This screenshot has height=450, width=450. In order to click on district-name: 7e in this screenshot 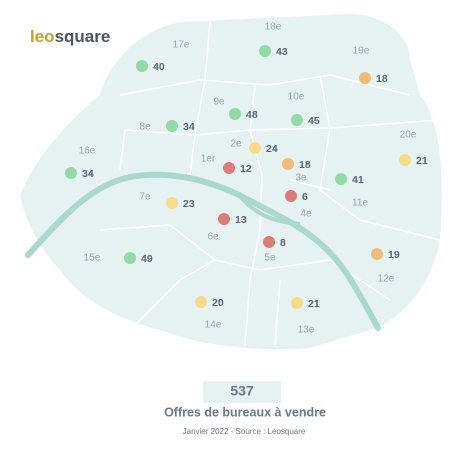, I will do `click(145, 197)`.